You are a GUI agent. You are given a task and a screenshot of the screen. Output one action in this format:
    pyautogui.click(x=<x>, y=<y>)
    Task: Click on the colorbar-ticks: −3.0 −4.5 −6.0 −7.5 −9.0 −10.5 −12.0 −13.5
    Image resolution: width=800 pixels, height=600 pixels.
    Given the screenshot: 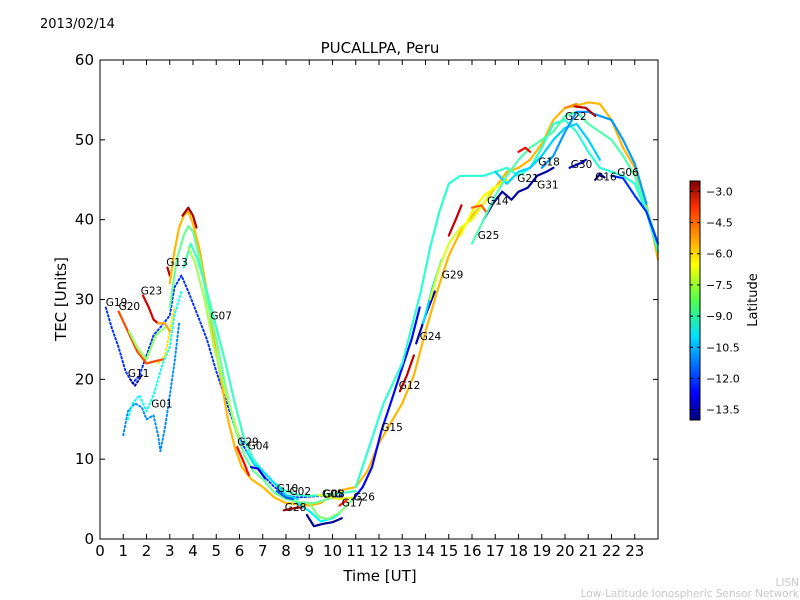 What is the action you would take?
    pyautogui.click(x=715, y=301)
    